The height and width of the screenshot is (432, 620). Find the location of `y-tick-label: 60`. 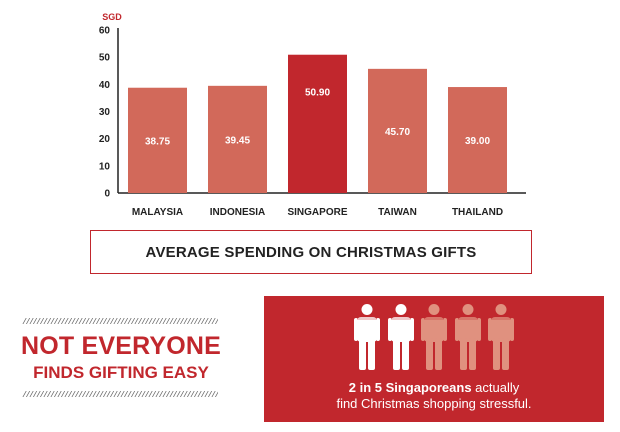

y-tick-label: 60 is located at coordinates (105, 31).